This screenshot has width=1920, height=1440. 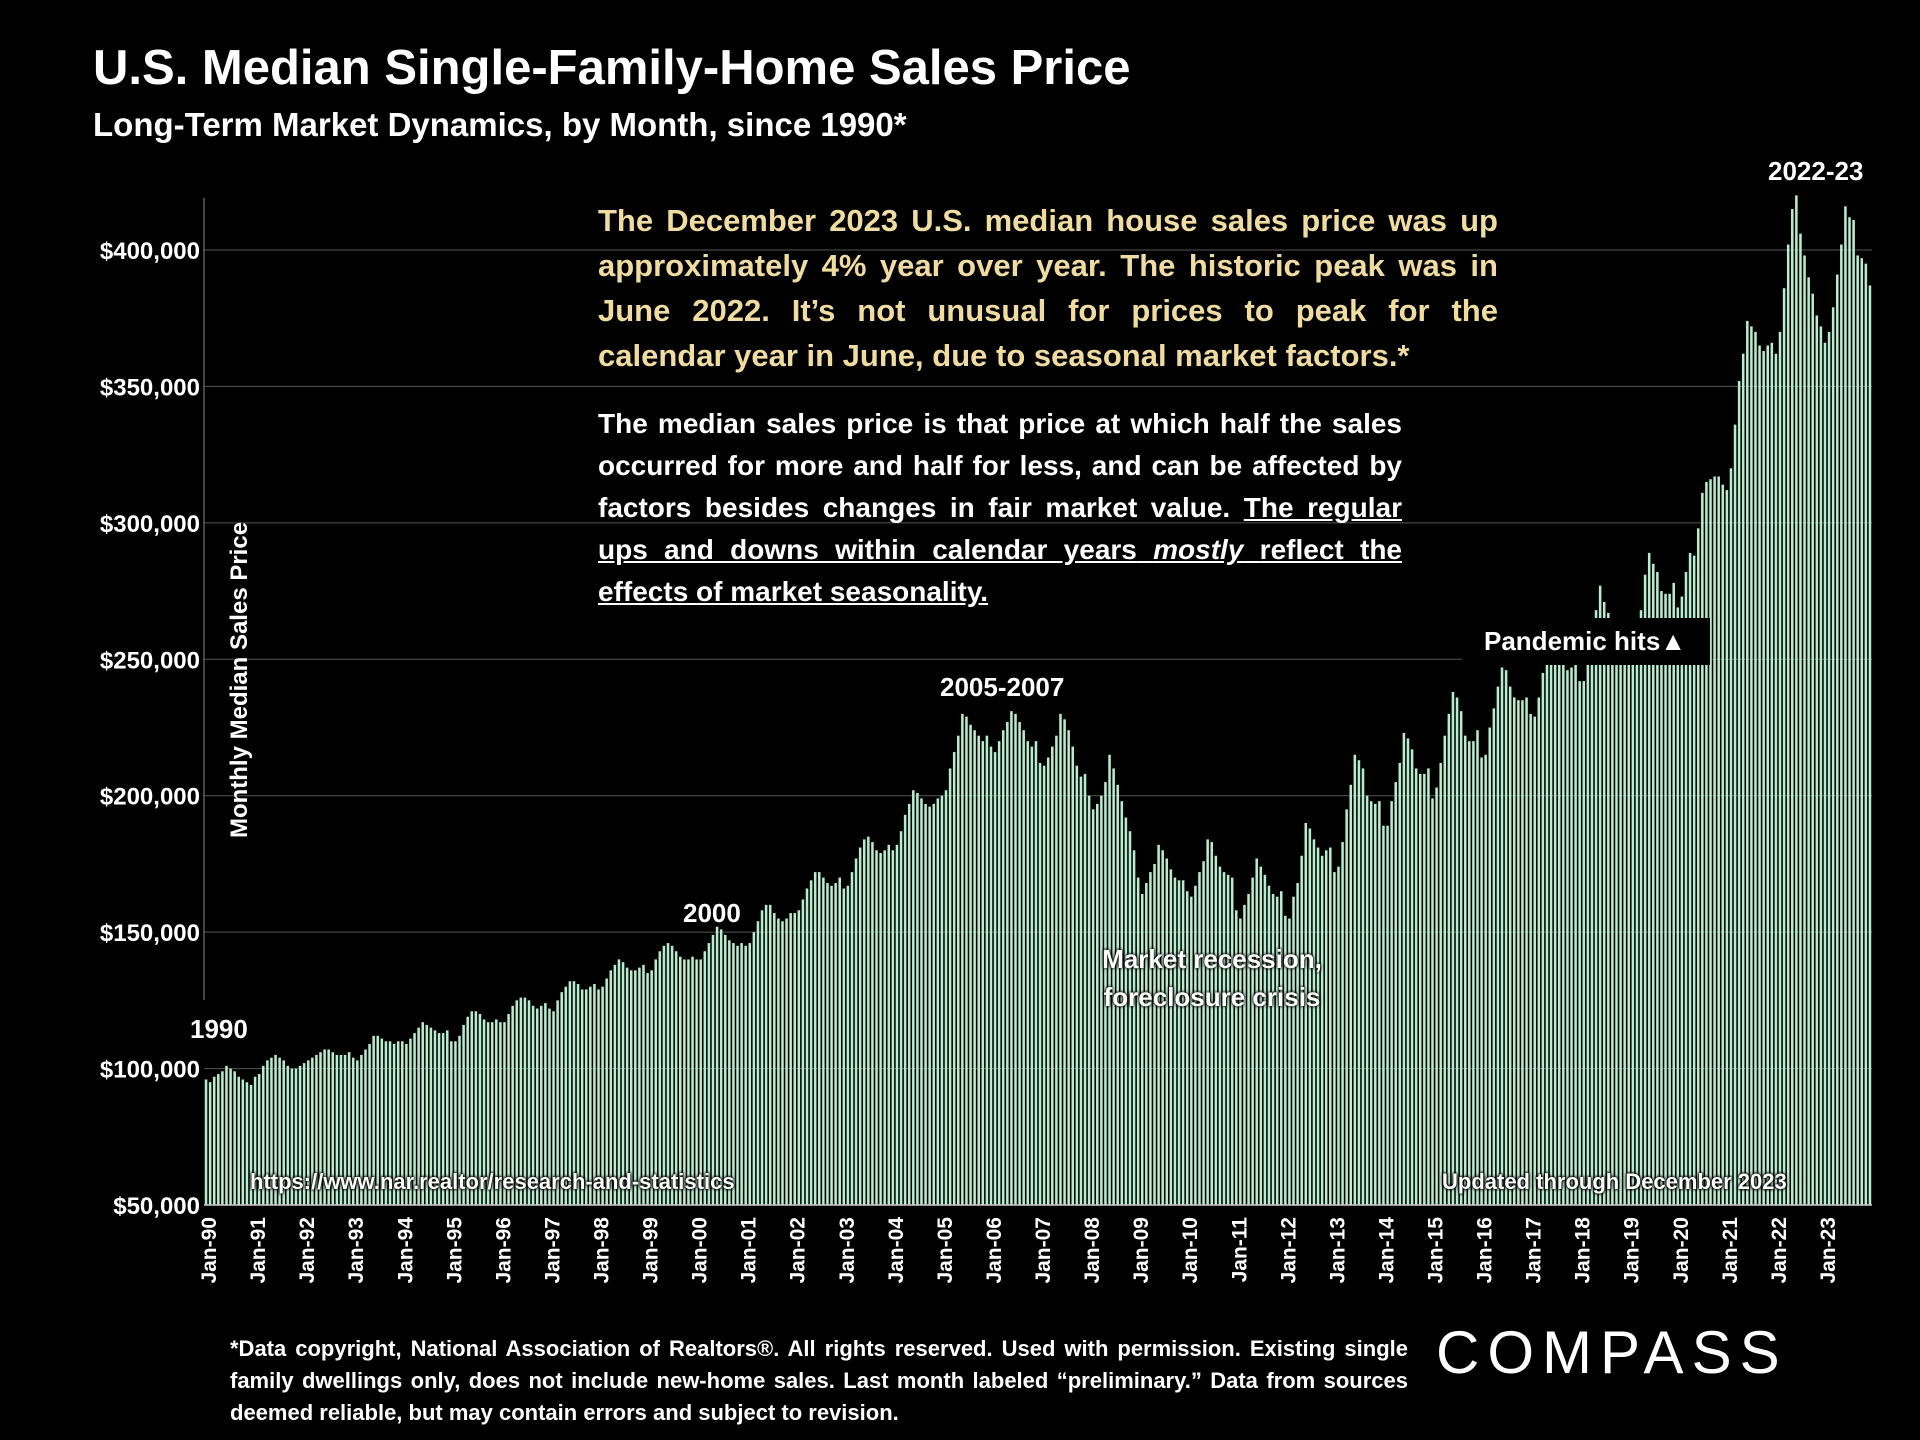 I want to click on x-tick-label: Jan-97, so click(x=553, y=1250).